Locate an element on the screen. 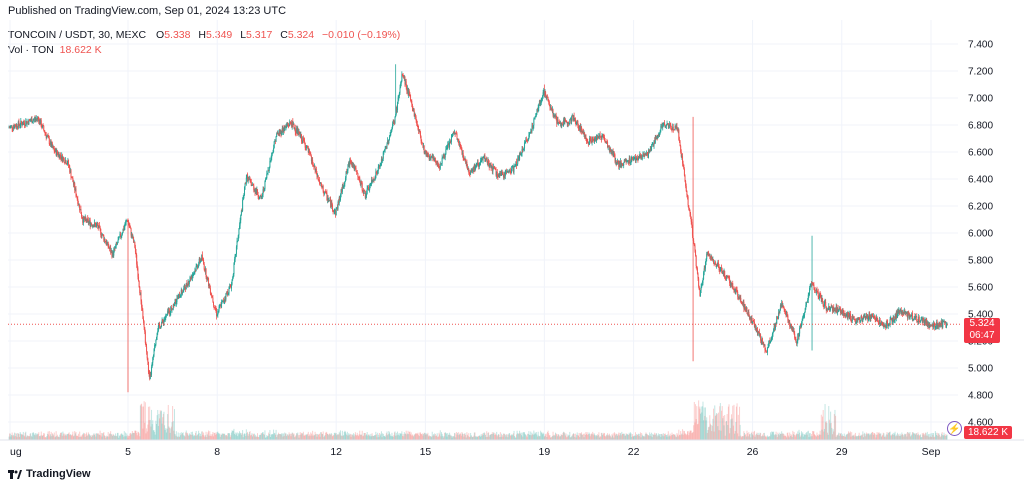  close-value: 5.324 is located at coordinates (301, 35).